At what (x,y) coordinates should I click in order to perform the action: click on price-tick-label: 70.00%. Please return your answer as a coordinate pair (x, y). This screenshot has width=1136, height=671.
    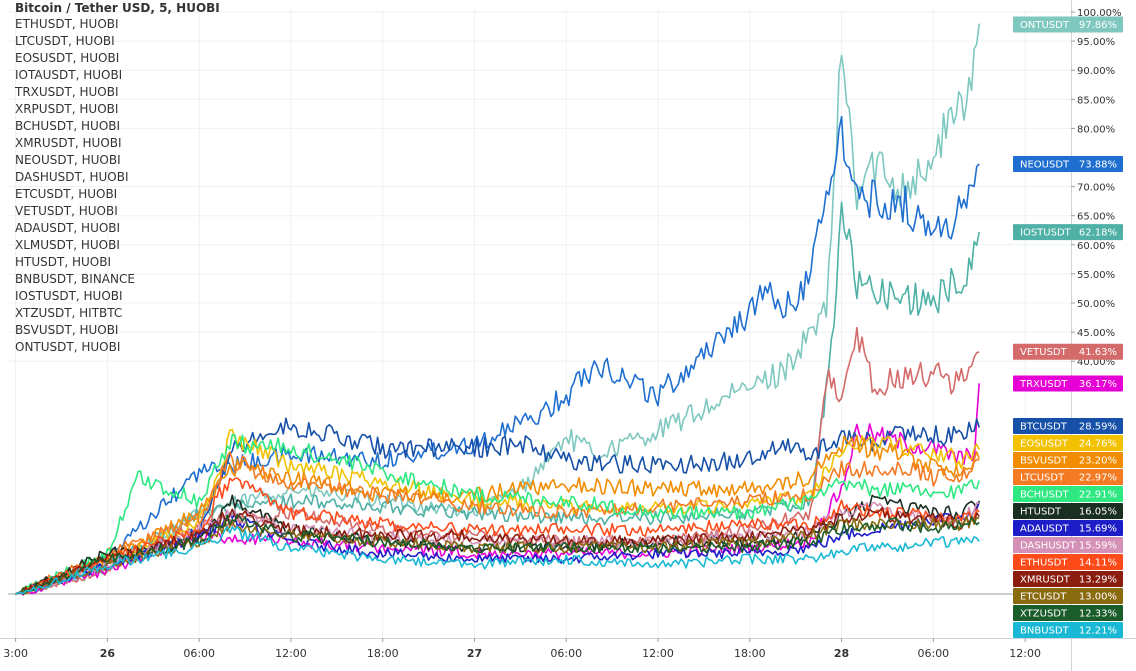
    Looking at the image, I should click on (1096, 188).